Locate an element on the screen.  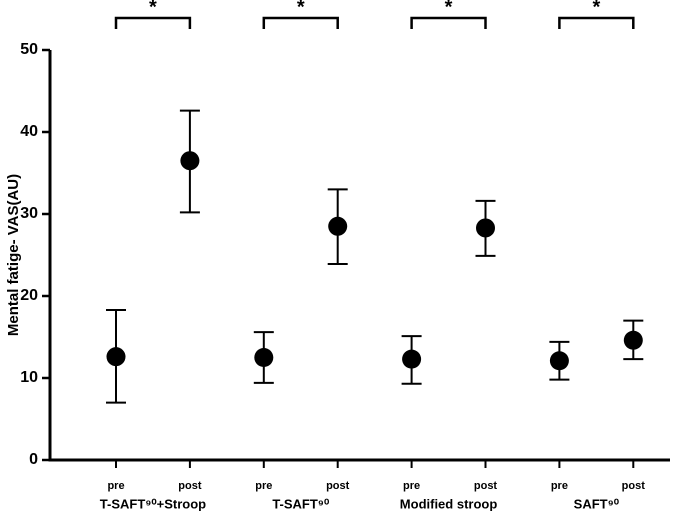
y-tick-label: 30 is located at coordinates (29, 213).